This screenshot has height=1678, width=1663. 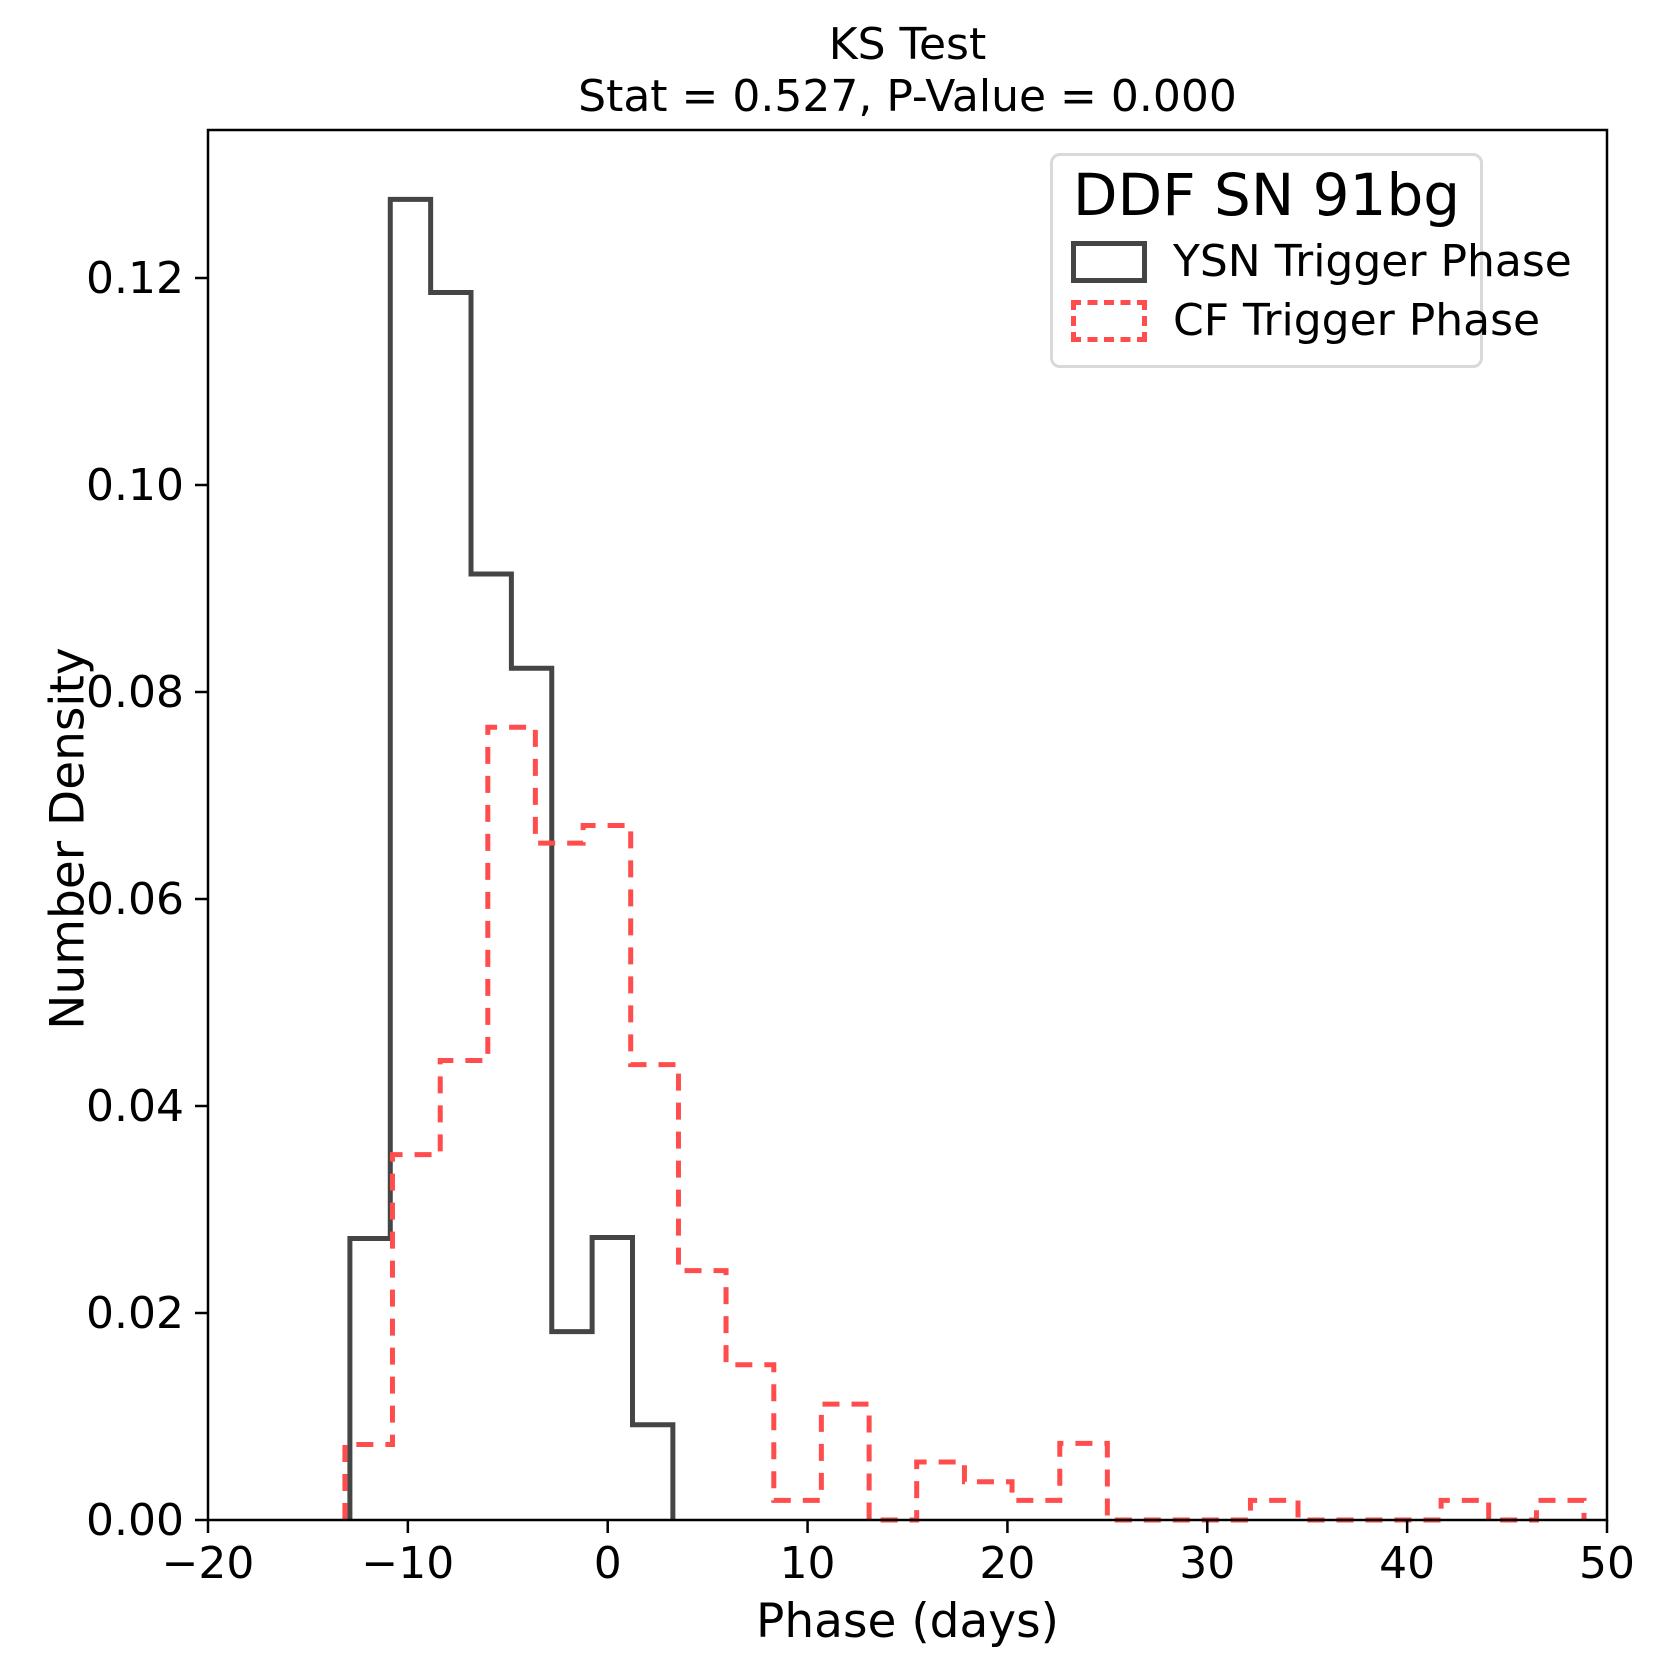 I want to click on y-tick-label: 0.12, so click(x=135, y=278).